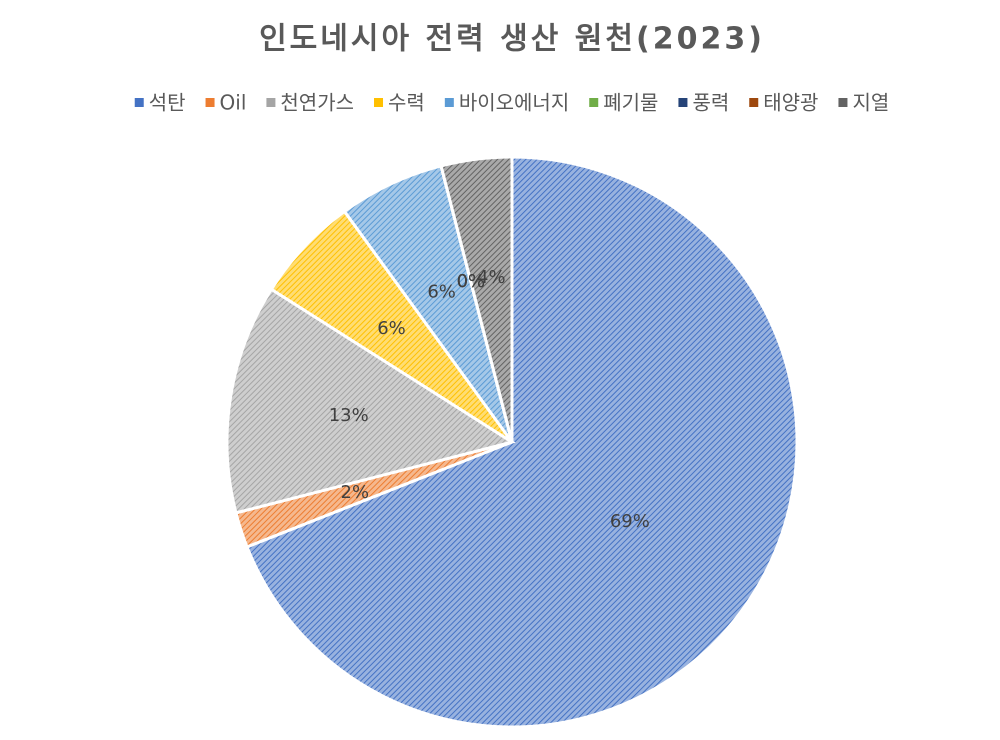 This screenshot has height=740, width=1000. What do you see at coordinates (349, 415) in the screenshot?
I see `data-label: 13%` at bounding box center [349, 415].